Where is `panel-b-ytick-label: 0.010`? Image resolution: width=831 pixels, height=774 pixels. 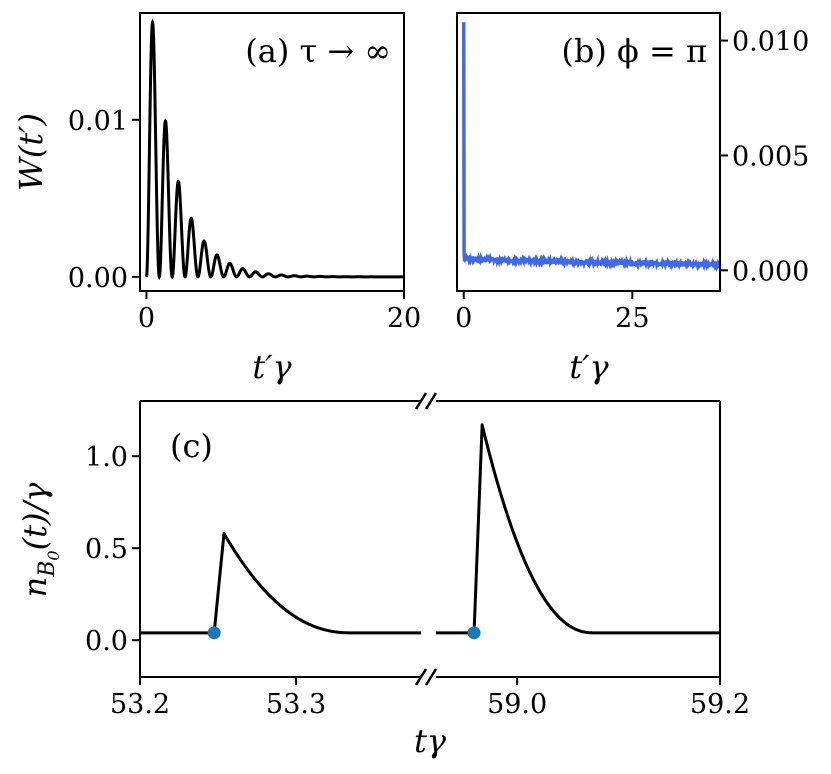
panel-b-ytick-label: 0.010 is located at coordinates (770, 42).